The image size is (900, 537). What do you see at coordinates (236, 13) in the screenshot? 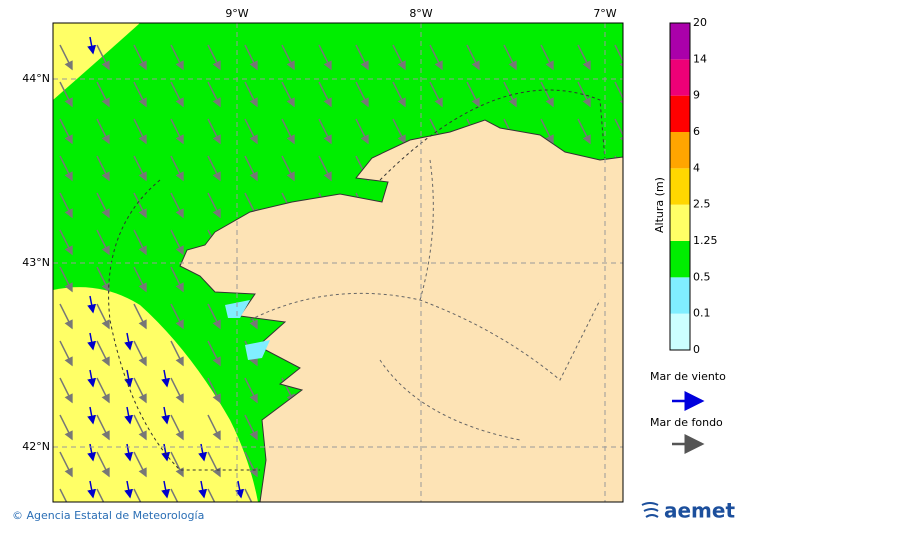
I see `lon-label: 9°W` at bounding box center [236, 13].